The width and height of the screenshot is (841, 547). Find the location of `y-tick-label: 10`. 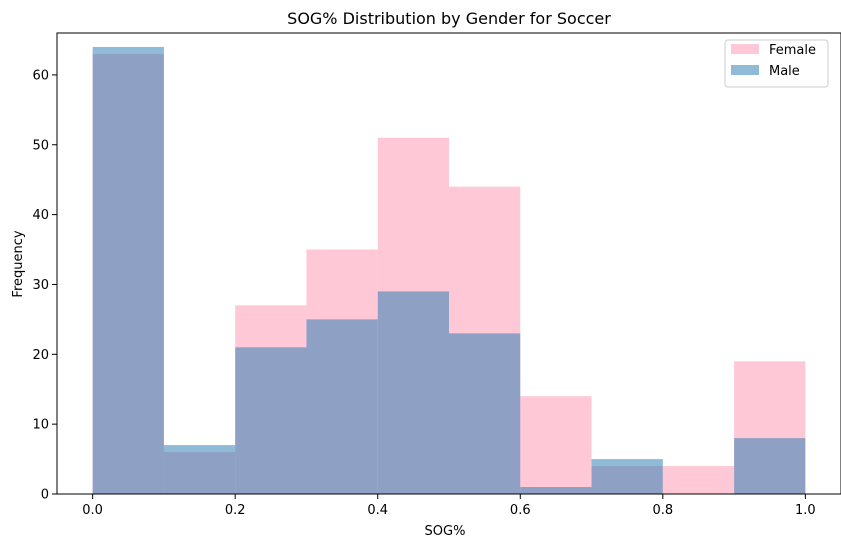

y-tick-label: 10 is located at coordinates (40, 425).